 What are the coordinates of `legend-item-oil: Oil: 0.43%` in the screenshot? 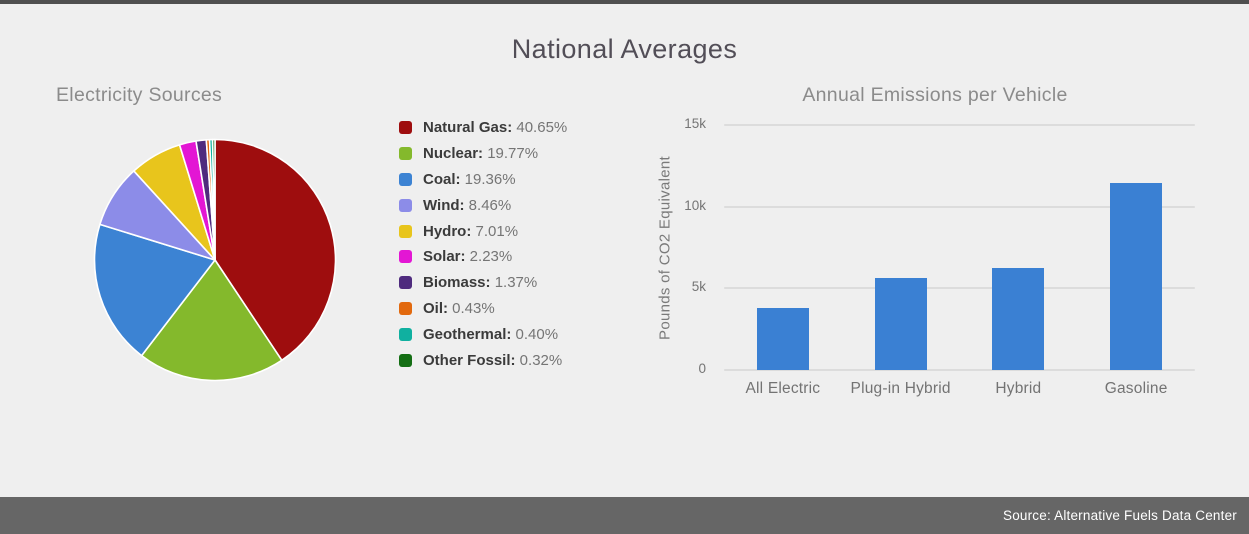 It's located at (483, 309).